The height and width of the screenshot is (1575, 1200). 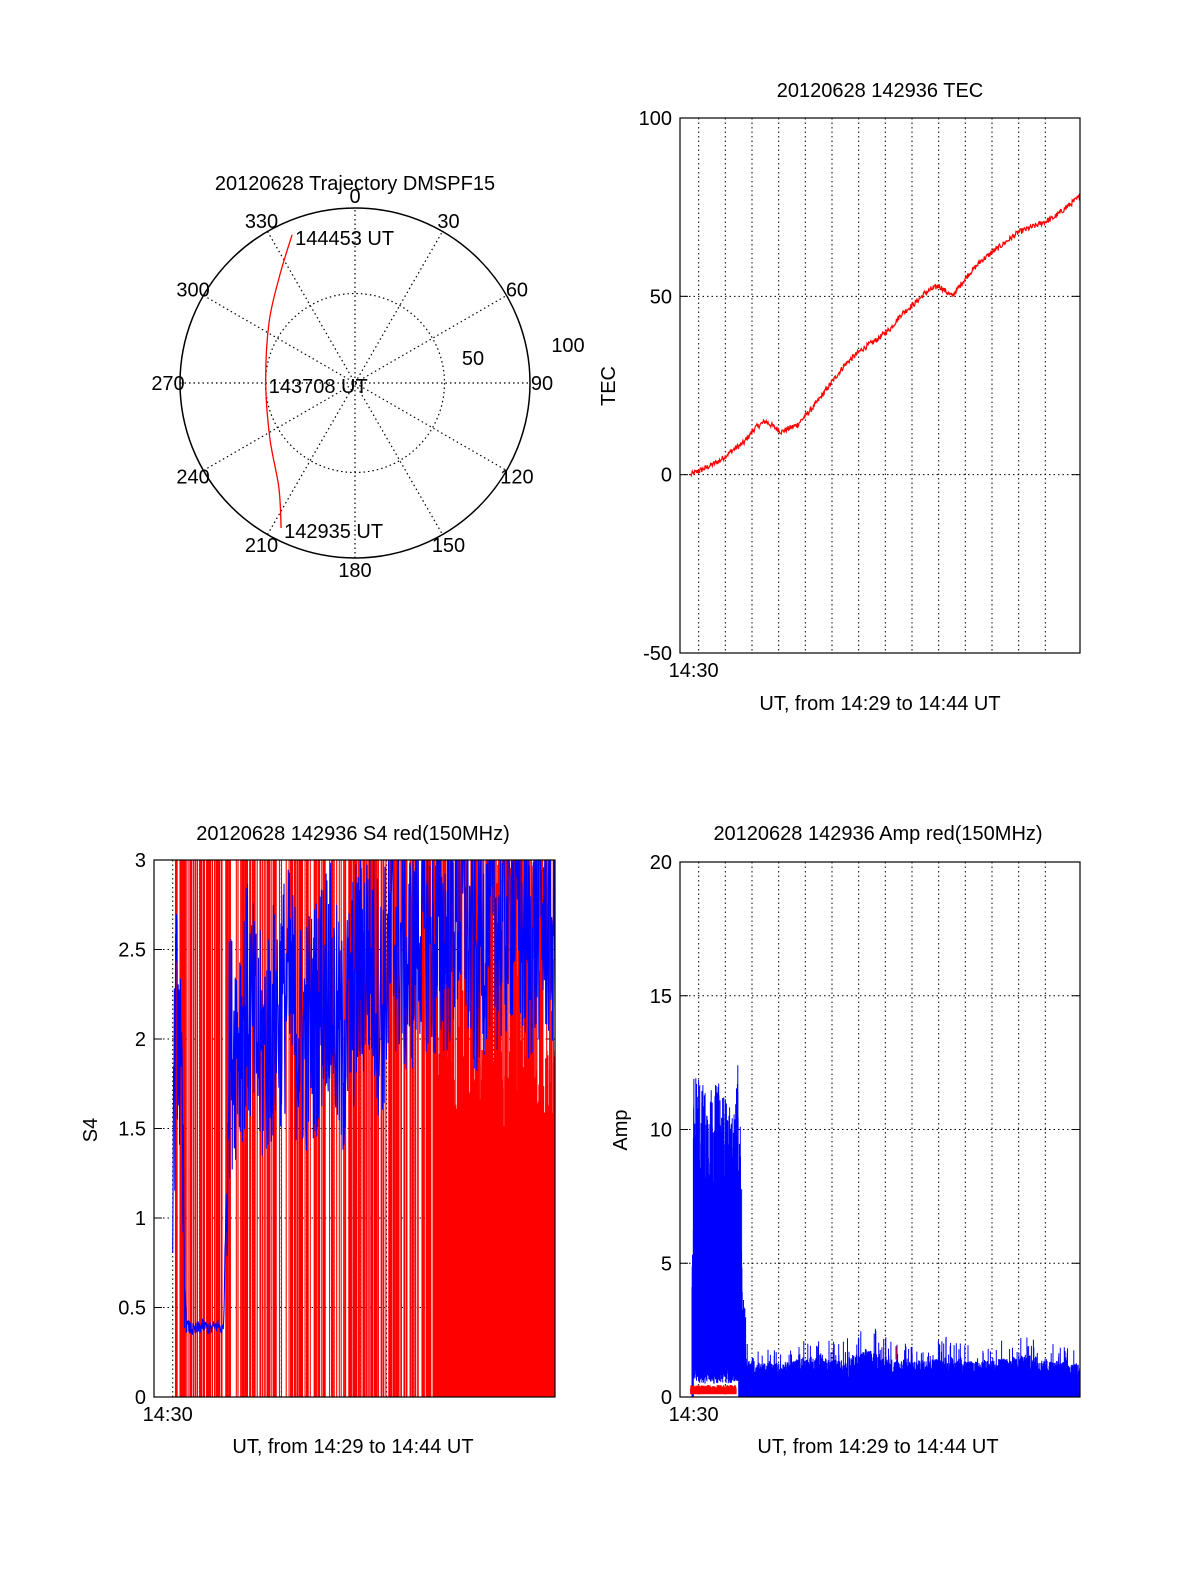 I want to click on polar-grid, so click(x=355, y=383).